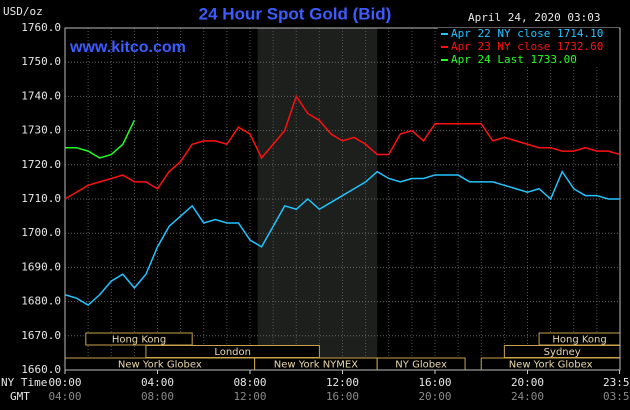 The width and height of the screenshot is (630, 410). Describe the element at coordinates (342, 382) in the screenshot. I see `x-tick-label: 12:00` at that location.